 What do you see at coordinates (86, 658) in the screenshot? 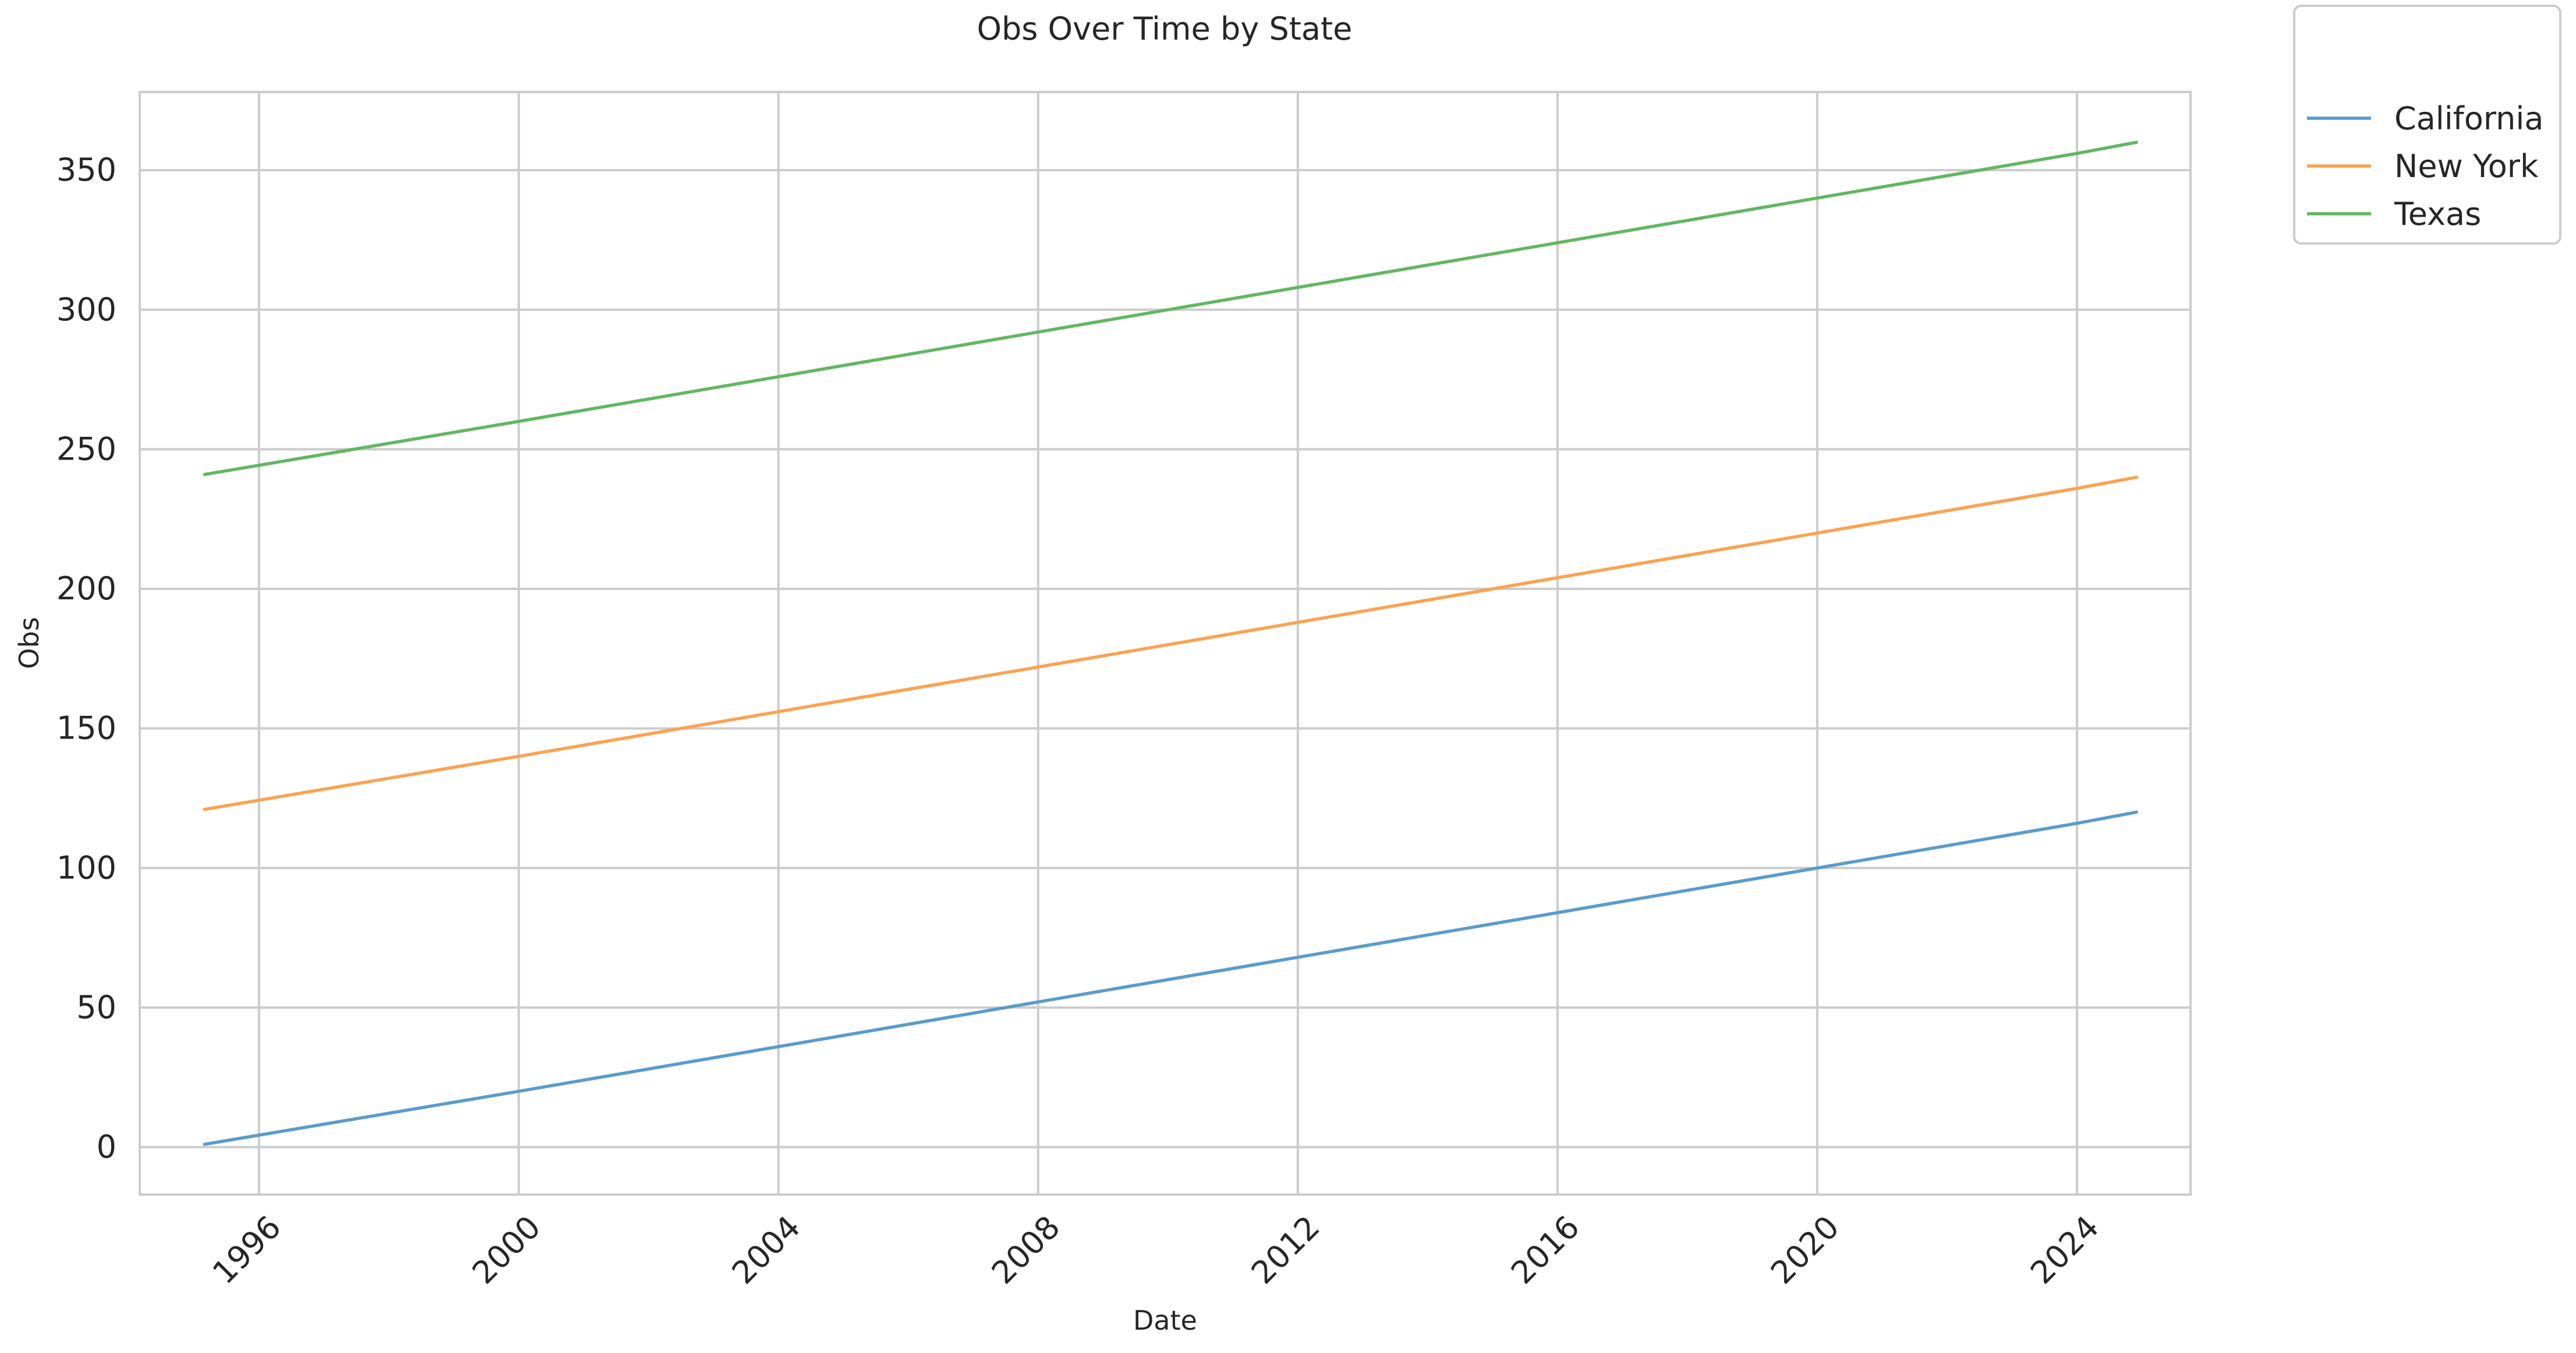
I see `y-axis-ticks: 0 50 100 150 200 250 300 350` at bounding box center [86, 658].